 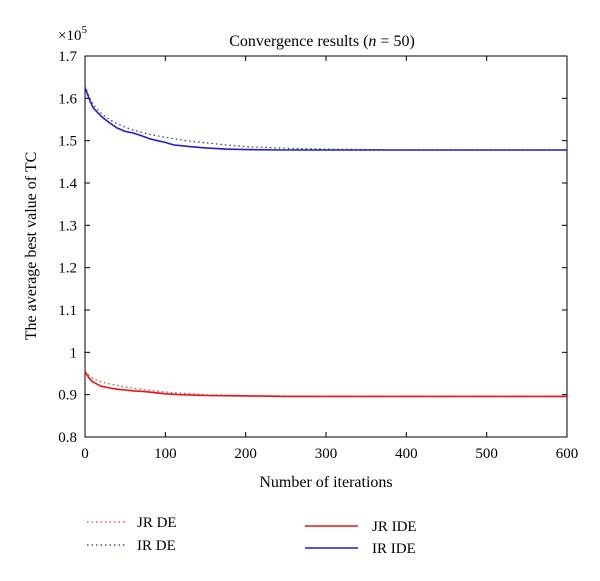 I want to click on y-tick-label: 1, so click(x=74, y=353).